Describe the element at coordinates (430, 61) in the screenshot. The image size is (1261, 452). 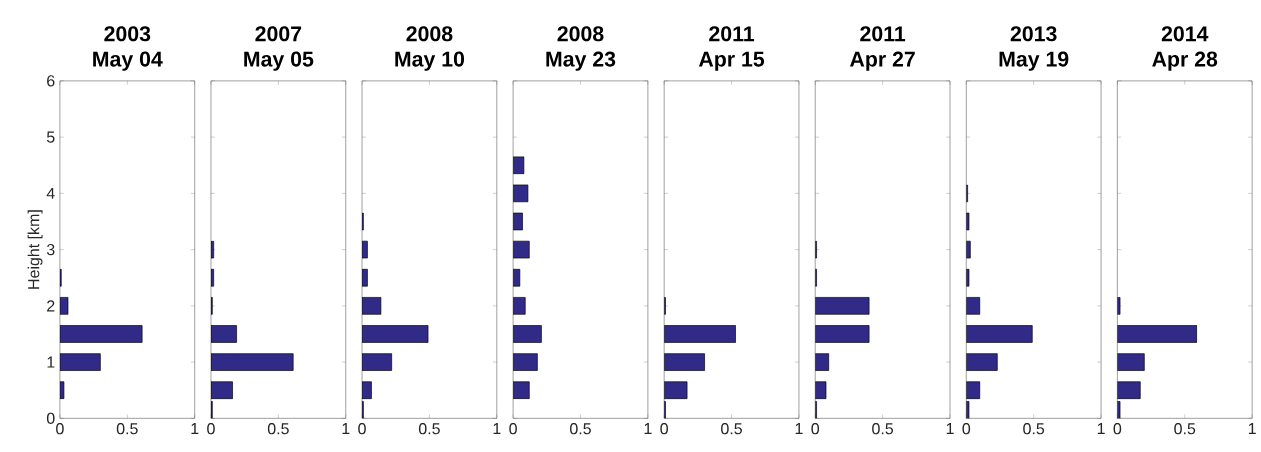
I see `chart-subtitle: May 10` at that location.